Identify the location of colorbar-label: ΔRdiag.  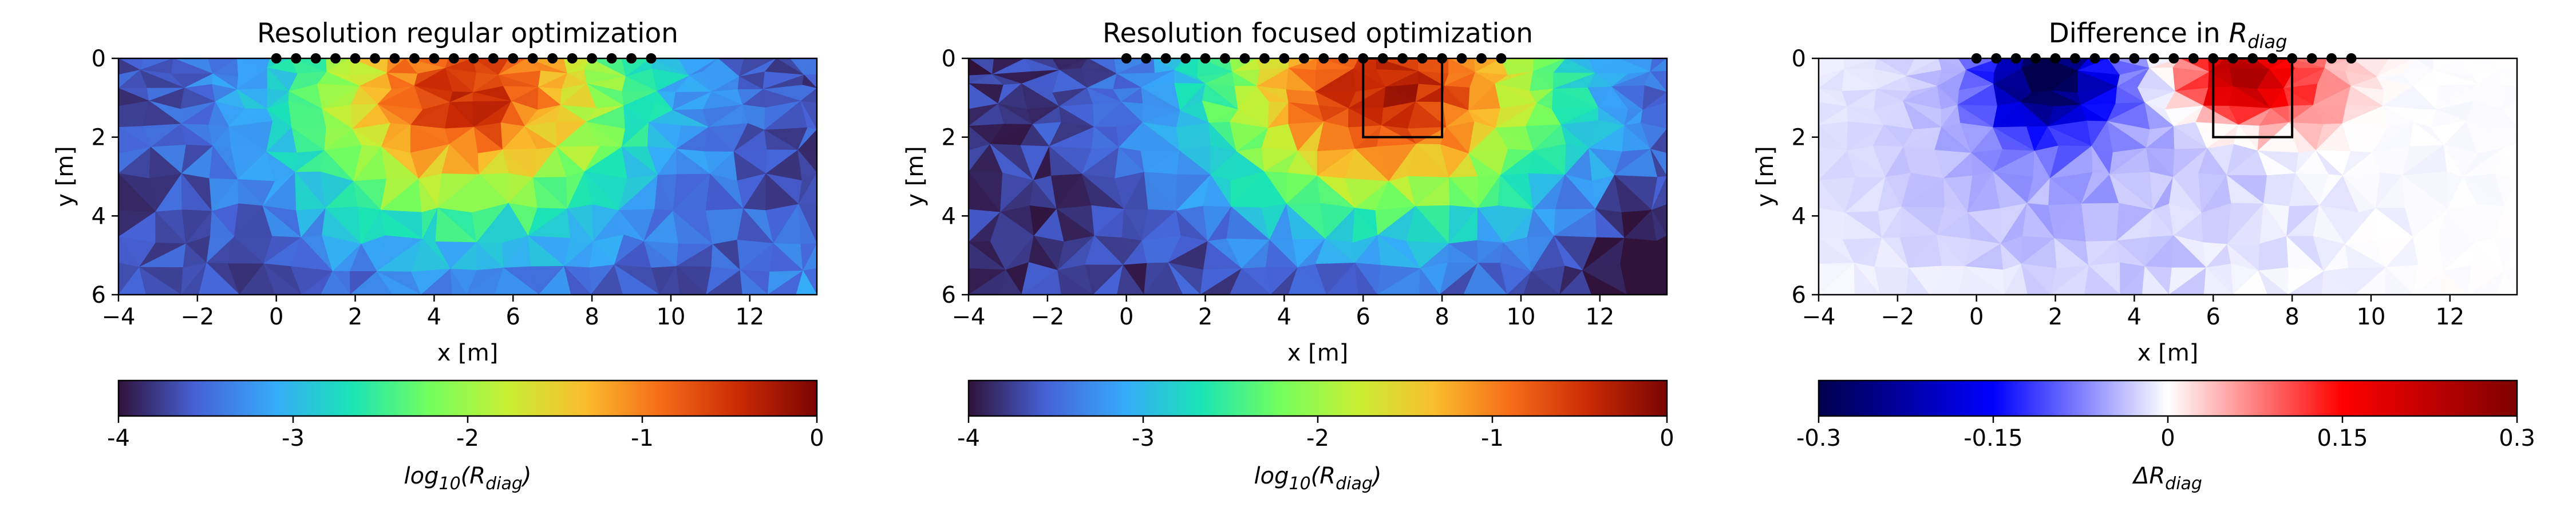
(2167, 478).